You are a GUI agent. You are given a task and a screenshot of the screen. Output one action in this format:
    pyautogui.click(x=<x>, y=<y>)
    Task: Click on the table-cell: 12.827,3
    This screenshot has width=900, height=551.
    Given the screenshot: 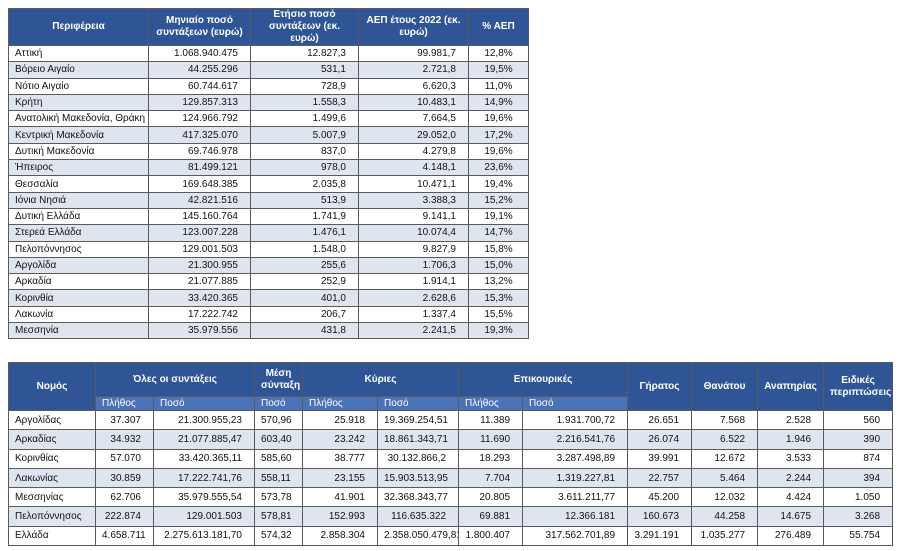 What is the action you would take?
    pyautogui.click(x=304, y=53)
    